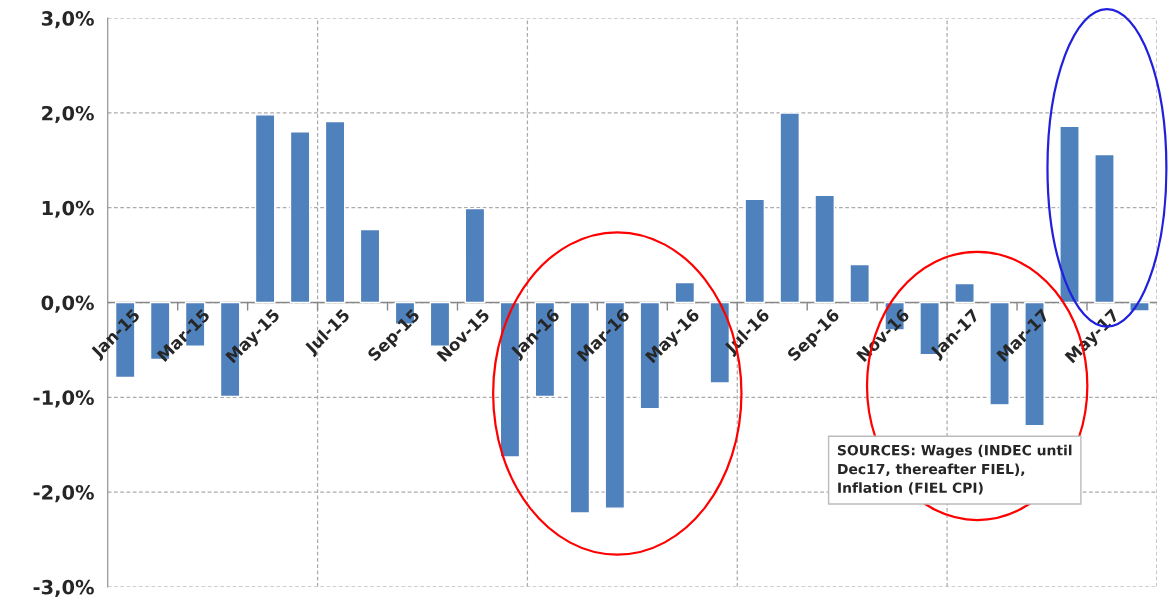  I want to click on y-tick-label: 3,0%, so click(67, 20).